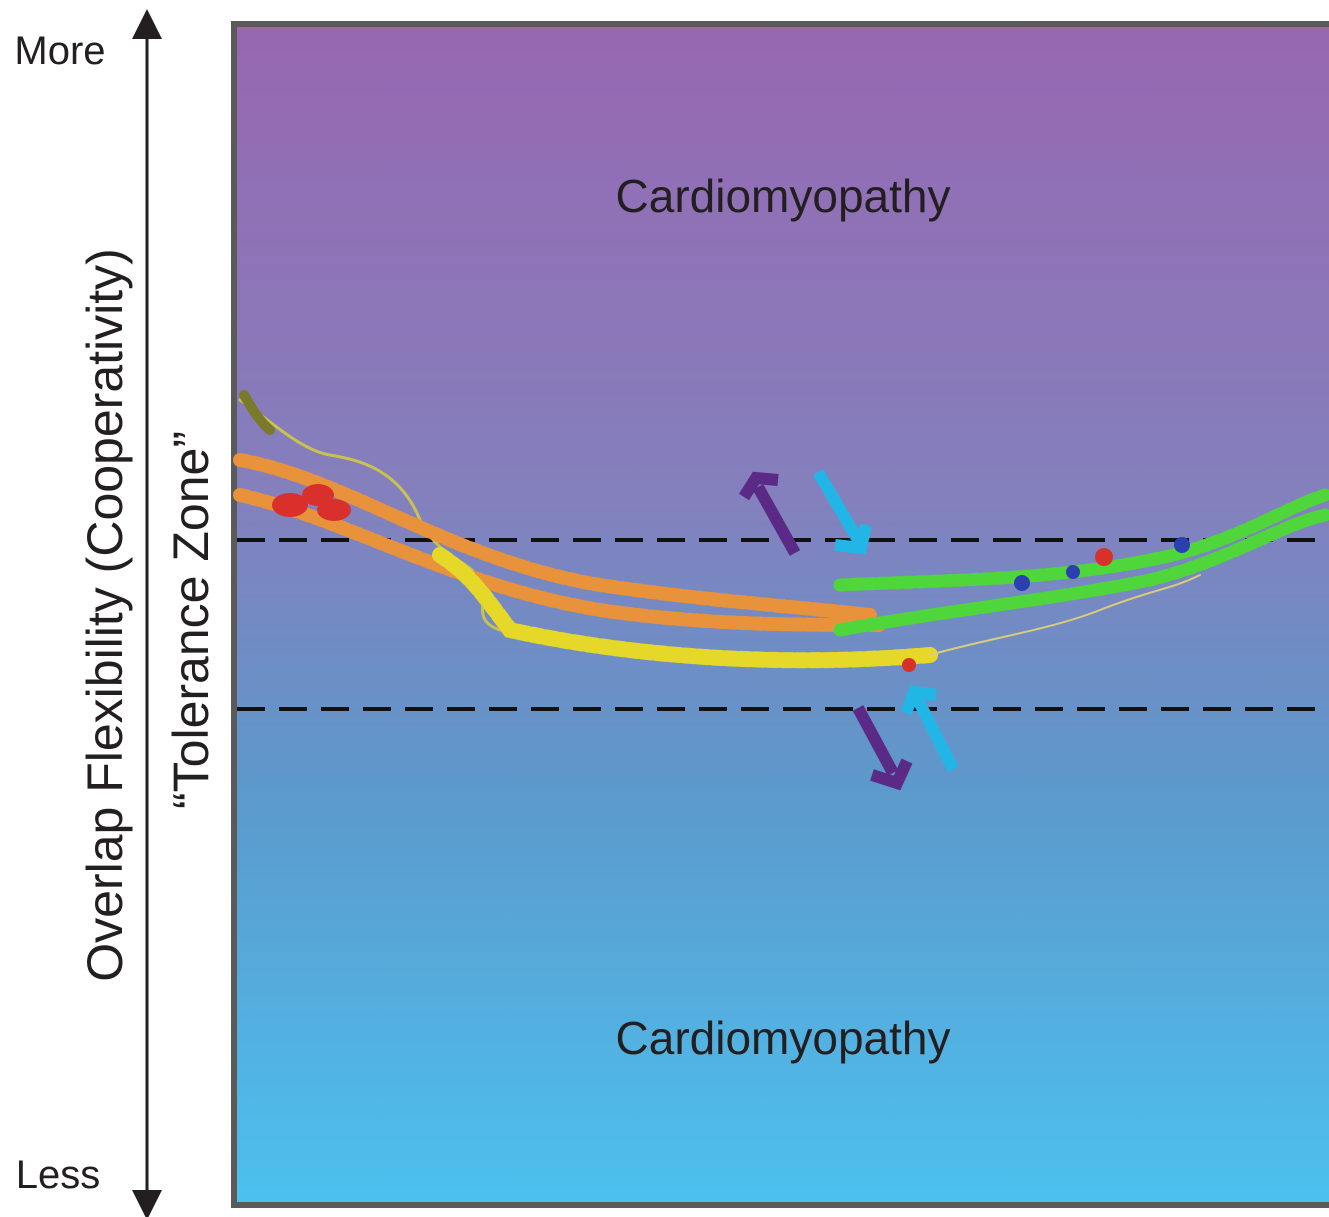 This screenshot has height=1217, width=1329. Describe the element at coordinates (58, 1175) in the screenshot. I see `axis-bottom-label: Less` at that location.